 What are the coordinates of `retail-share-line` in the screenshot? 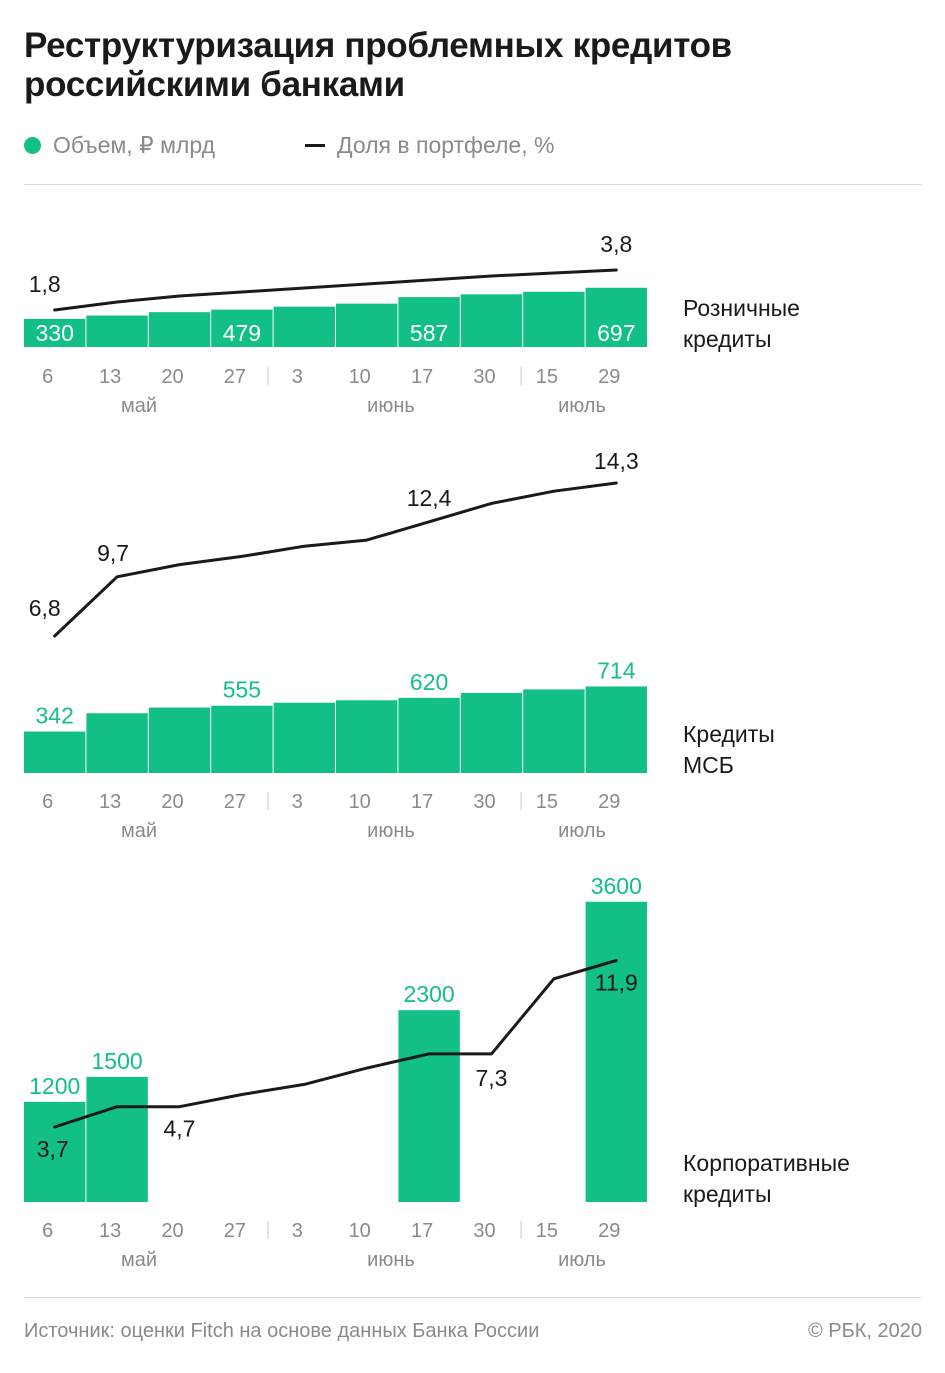 It's located at (335, 290).